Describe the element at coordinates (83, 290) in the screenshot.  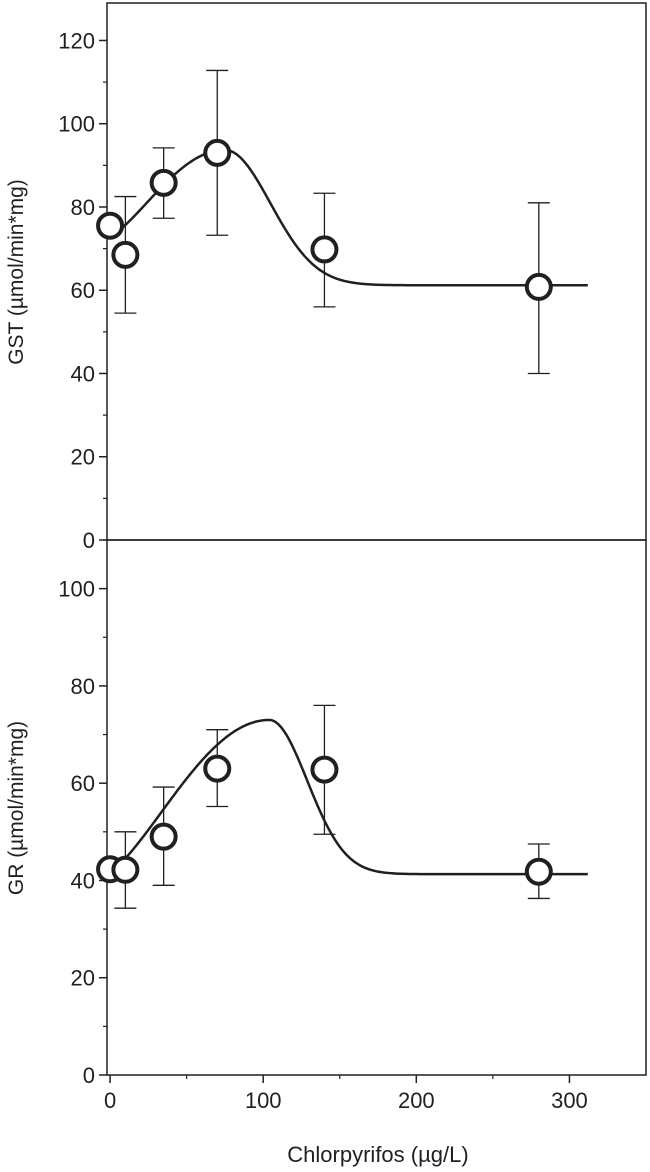
I see `gst-y-tick-label: 60` at that location.